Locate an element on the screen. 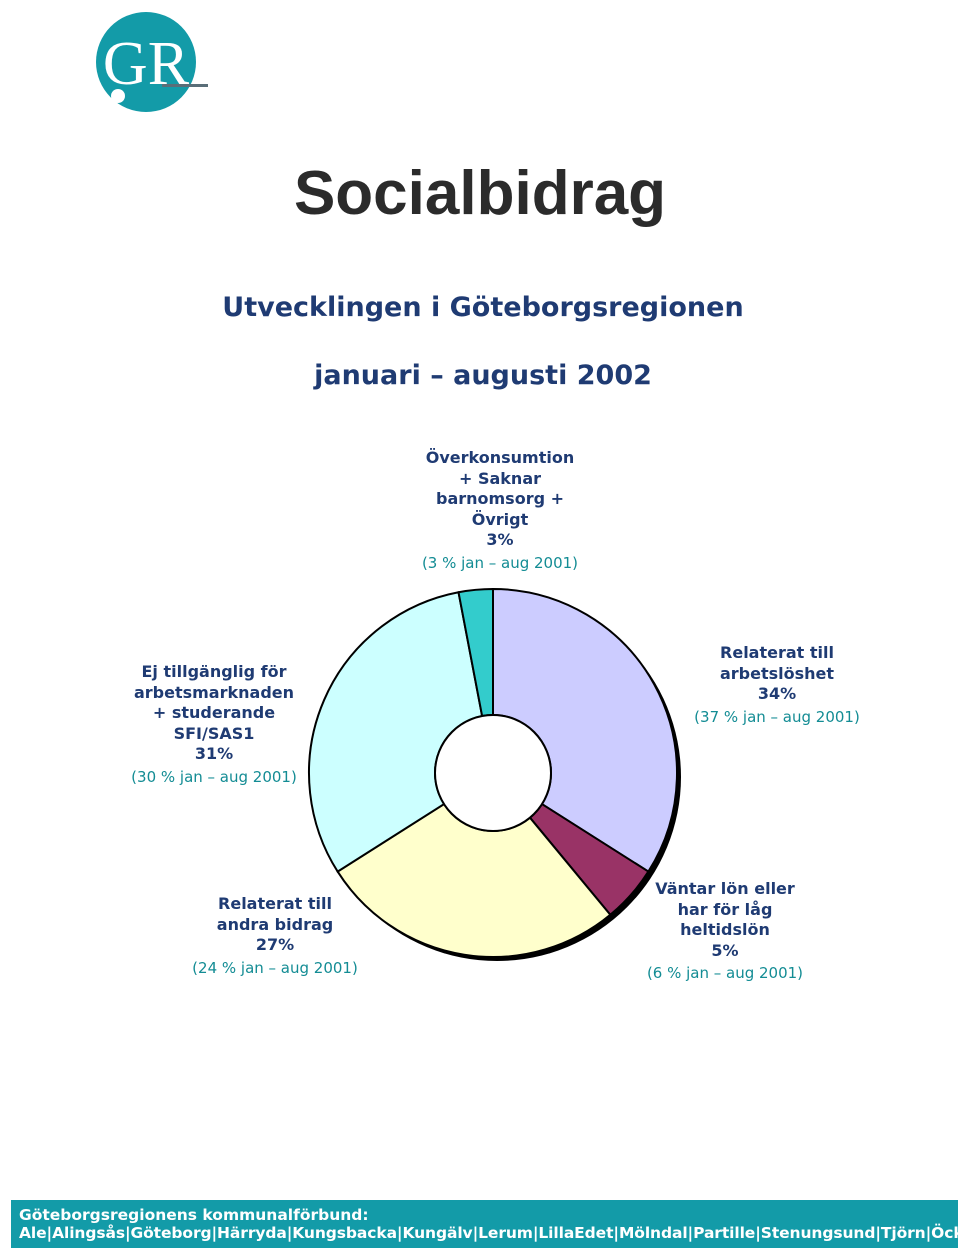 The height and width of the screenshot is (1253, 960). label-ovrigt-line: barnomsorg + is located at coordinates (500, 498).